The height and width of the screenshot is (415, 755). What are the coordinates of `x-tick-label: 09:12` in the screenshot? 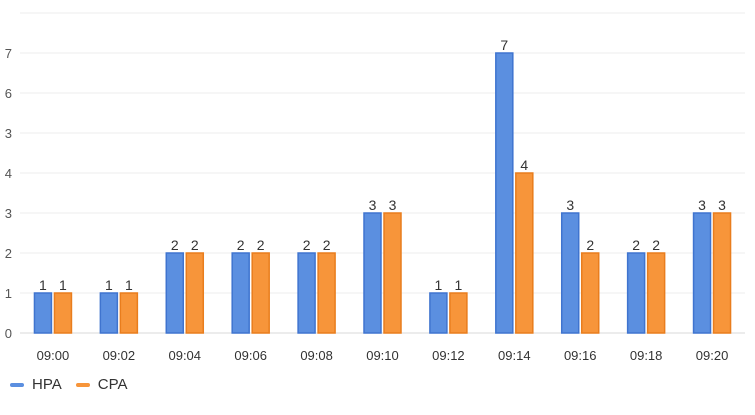 It's located at (448, 355).